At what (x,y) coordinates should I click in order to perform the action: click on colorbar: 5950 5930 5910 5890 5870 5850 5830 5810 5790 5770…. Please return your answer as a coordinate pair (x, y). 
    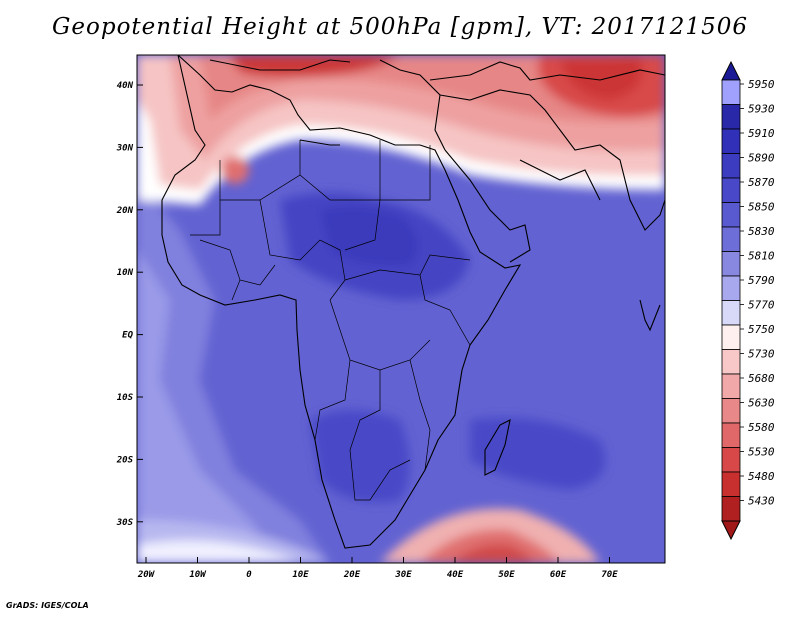
    Looking at the image, I should click on (748, 300).